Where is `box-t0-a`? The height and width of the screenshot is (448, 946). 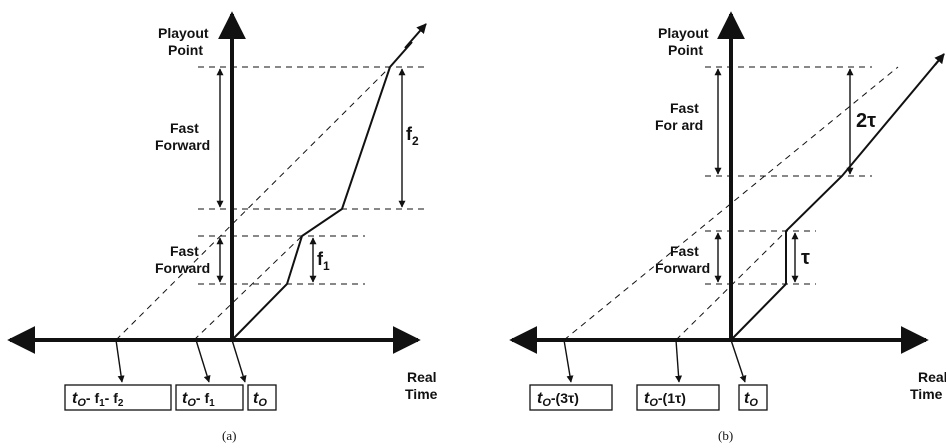
box-t0-a is located at coordinates (262, 397).